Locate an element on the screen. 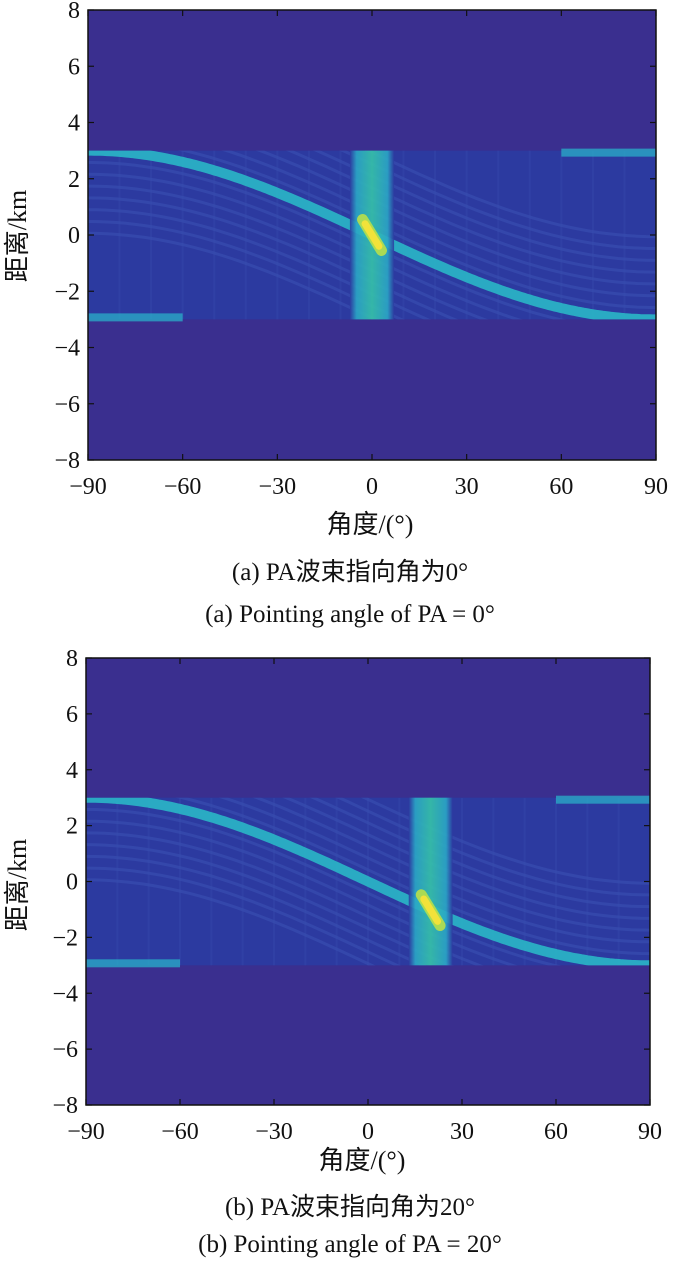  y-tick-label-a-8: −8 is located at coordinates (67, 461).